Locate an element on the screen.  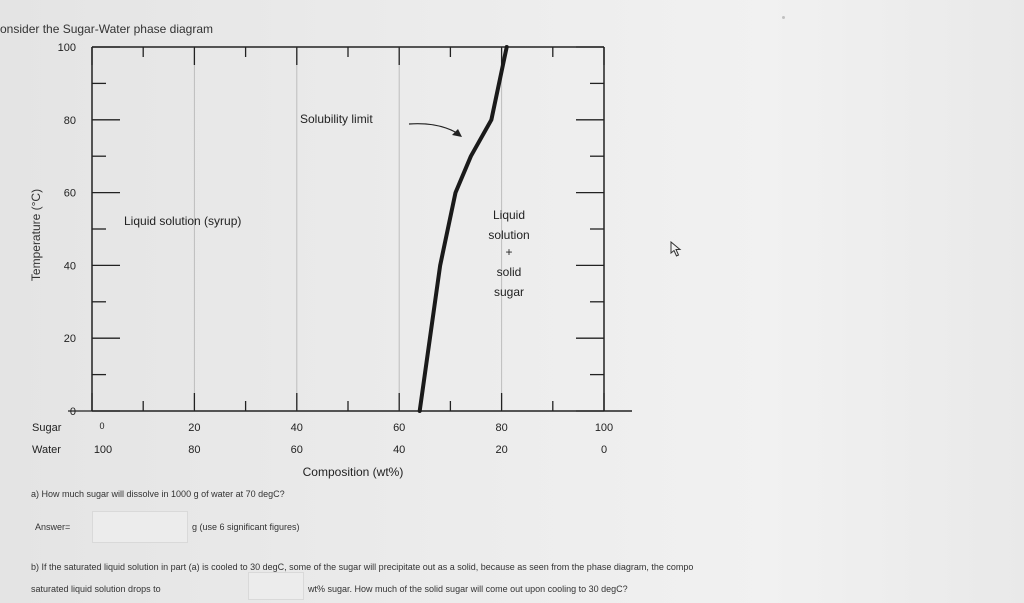
y-tick-label: 0 is located at coordinates (73, 412).